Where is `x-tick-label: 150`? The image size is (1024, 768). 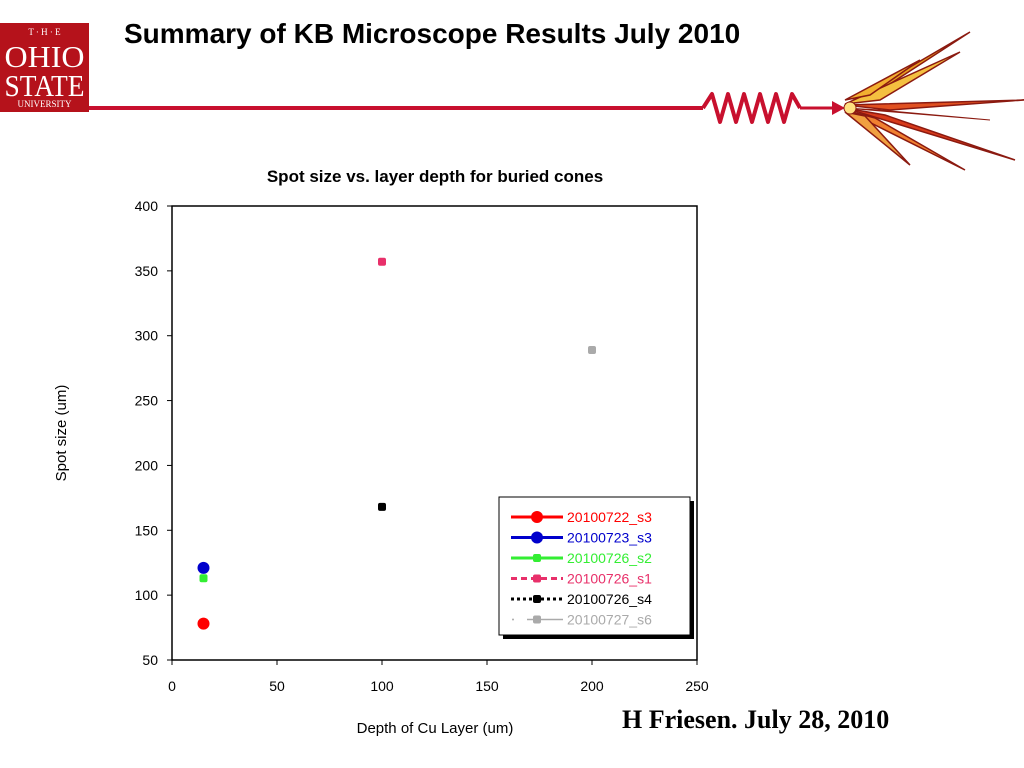 x-tick-label: 150 is located at coordinates (487, 686).